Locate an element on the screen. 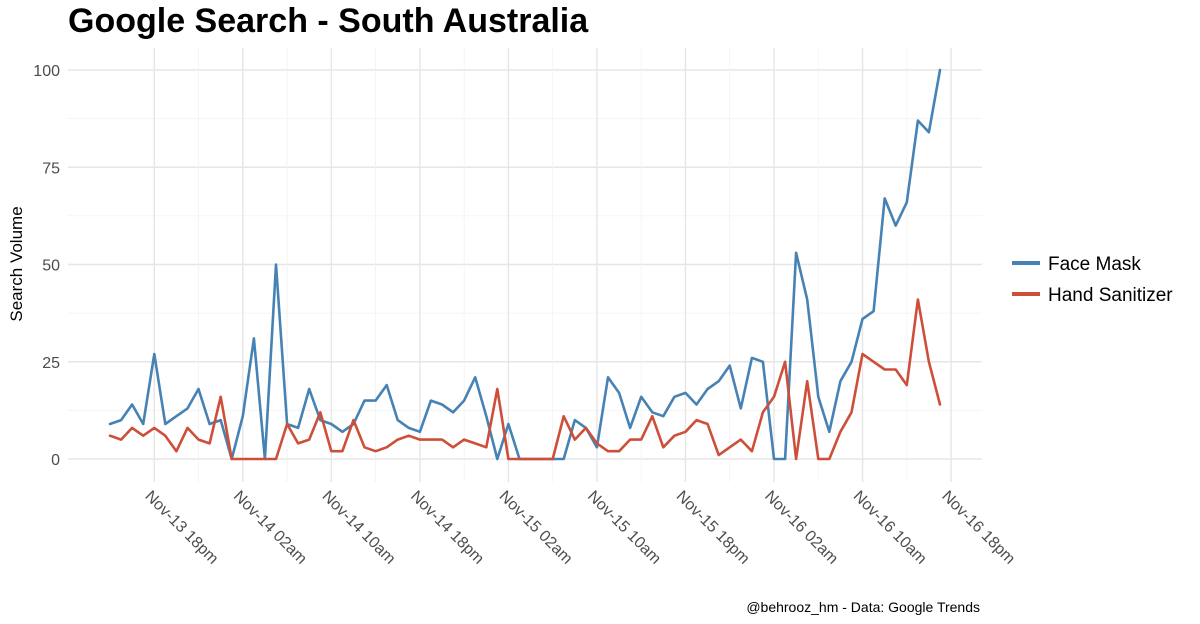  y-axis-ticks: 0 25 50 75 100 is located at coordinates (46, 266).